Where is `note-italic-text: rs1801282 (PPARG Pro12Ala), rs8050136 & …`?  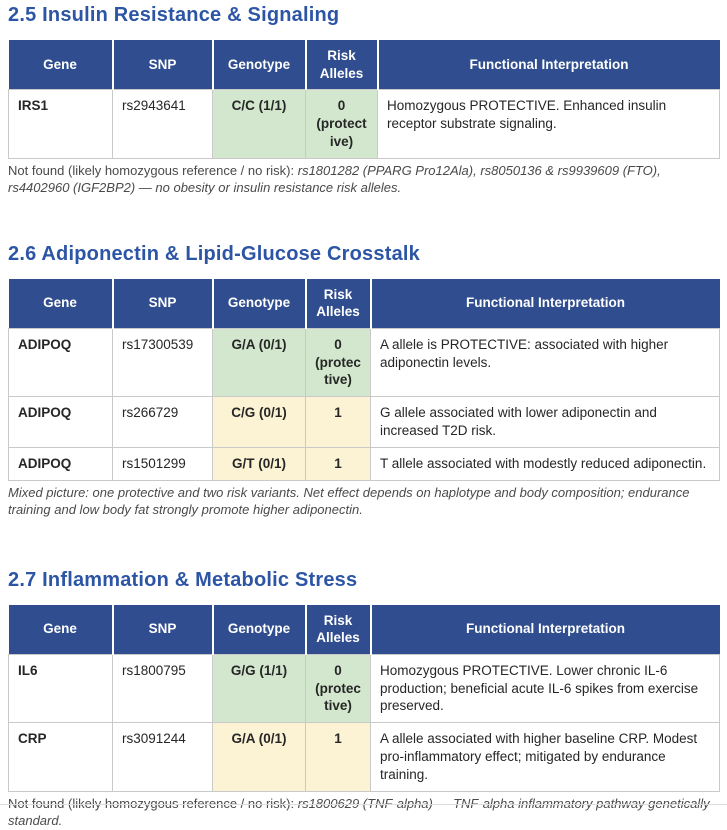 note-italic-text: rs1801282 (PPARG Pro12Ala), rs8050136 & … is located at coordinates (334, 179).